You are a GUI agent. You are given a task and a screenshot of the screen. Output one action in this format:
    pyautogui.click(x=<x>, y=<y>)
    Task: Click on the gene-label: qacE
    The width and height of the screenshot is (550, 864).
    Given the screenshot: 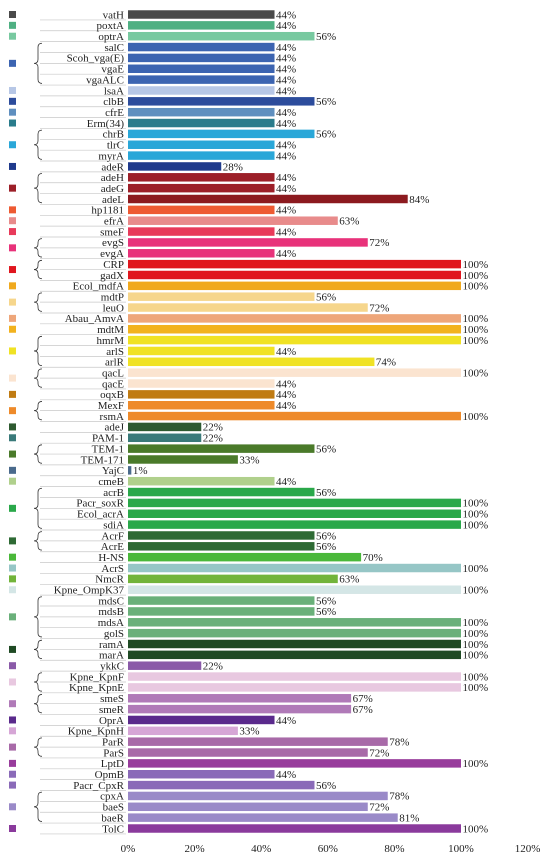 What is the action you would take?
    pyautogui.click(x=113, y=384)
    